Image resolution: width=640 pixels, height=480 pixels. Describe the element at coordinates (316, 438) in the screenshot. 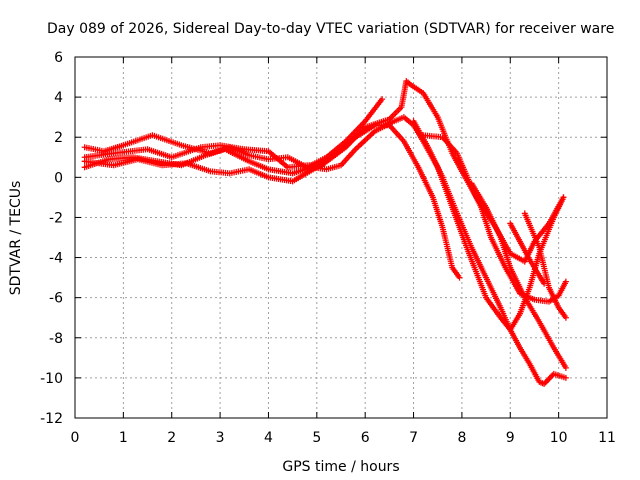

I see `x-tick-label: 5` at that location.